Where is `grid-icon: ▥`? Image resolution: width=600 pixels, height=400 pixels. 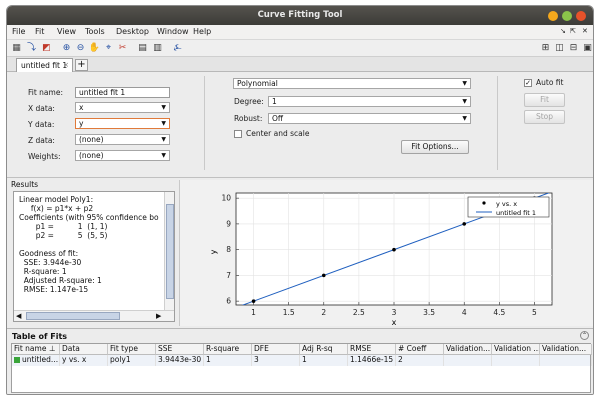
grid-icon: ▥ is located at coordinates (157, 48).